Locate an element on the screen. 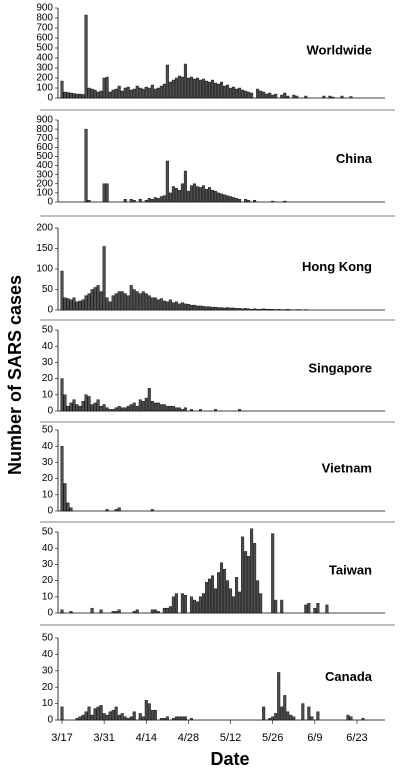 Image resolution: width=400 pixels, height=773 pixels. y-axis-title: Number of SARS cases is located at coordinates (15, 375).